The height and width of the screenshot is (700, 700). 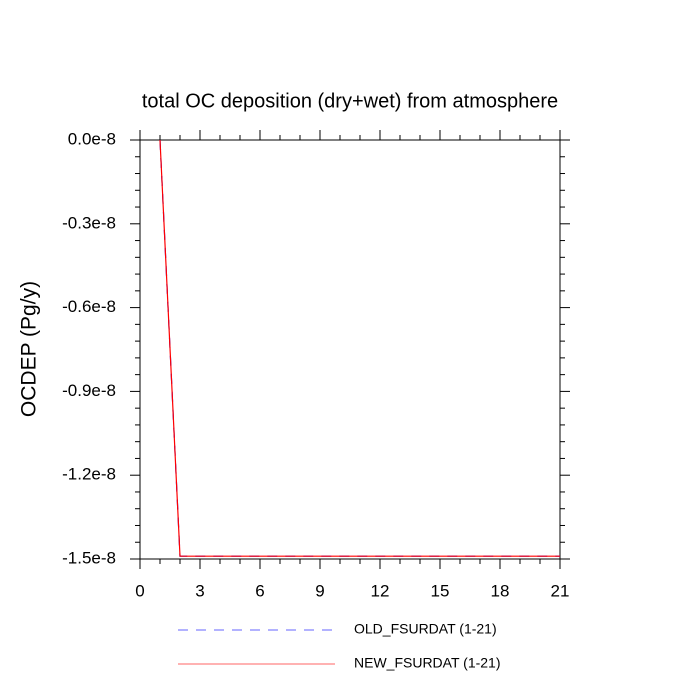 What do you see at coordinates (139, 590) in the screenshot?
I see `x-tick-label: 0` at bounding box center [139, 590].